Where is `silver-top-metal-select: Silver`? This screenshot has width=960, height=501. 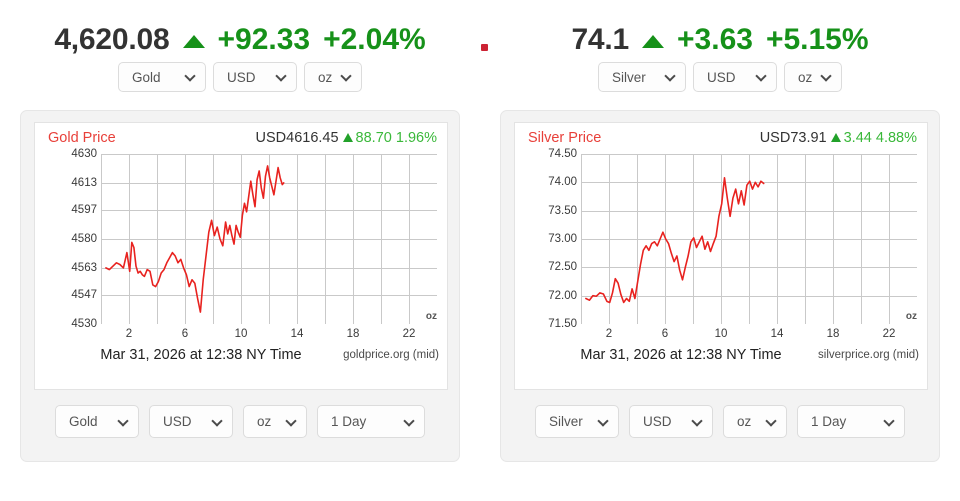
silver-top-metal-select: Silver is located at coordinates (642, 77).